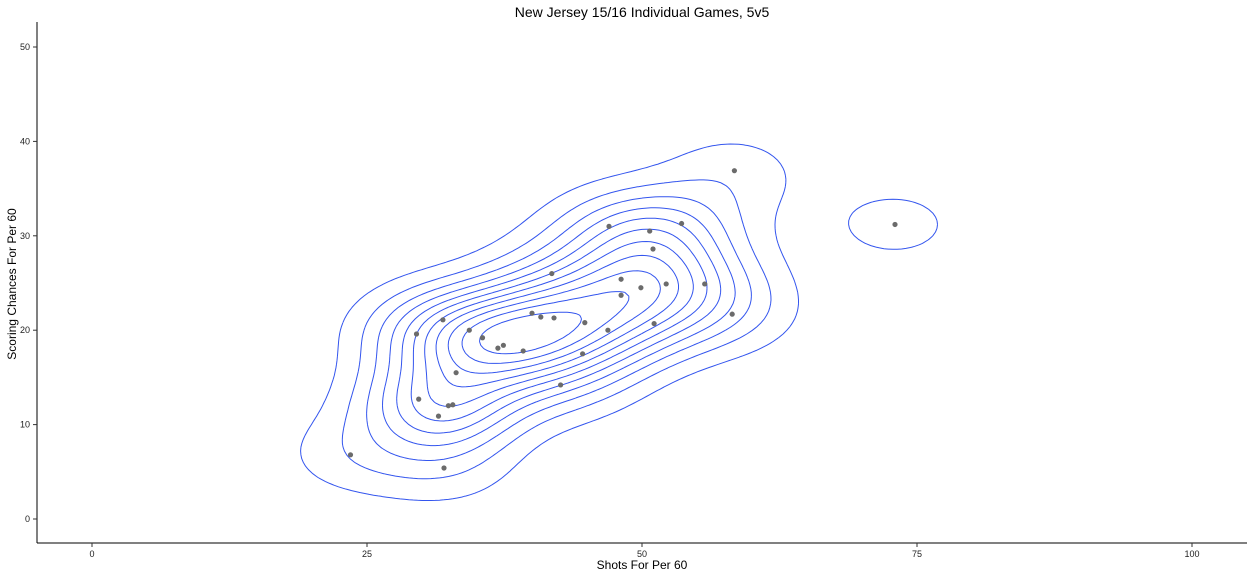 The height and width of the screenshot is (577, 1253). I want to click on x-tick-label: 100, so click(1191, 554).